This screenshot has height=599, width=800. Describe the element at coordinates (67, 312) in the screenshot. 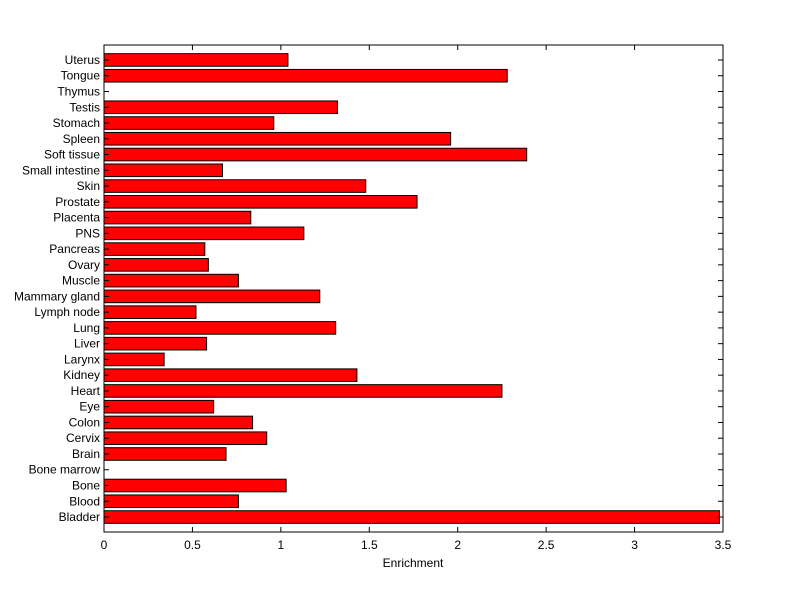

I see `y-tick-label: Lymph node` at that location.